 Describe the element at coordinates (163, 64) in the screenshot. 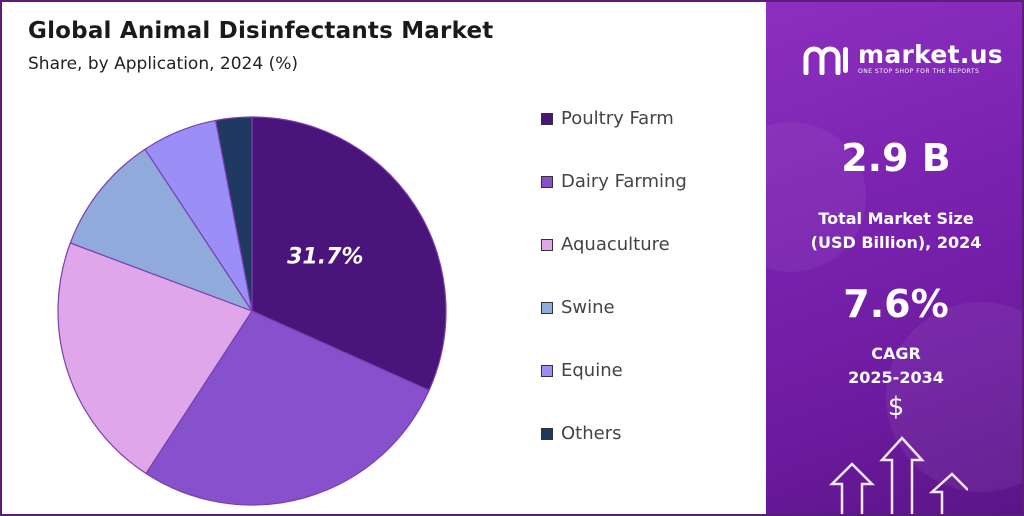

I see `chart-subtitle: Share, by Application, 2024 (%)` at that location.